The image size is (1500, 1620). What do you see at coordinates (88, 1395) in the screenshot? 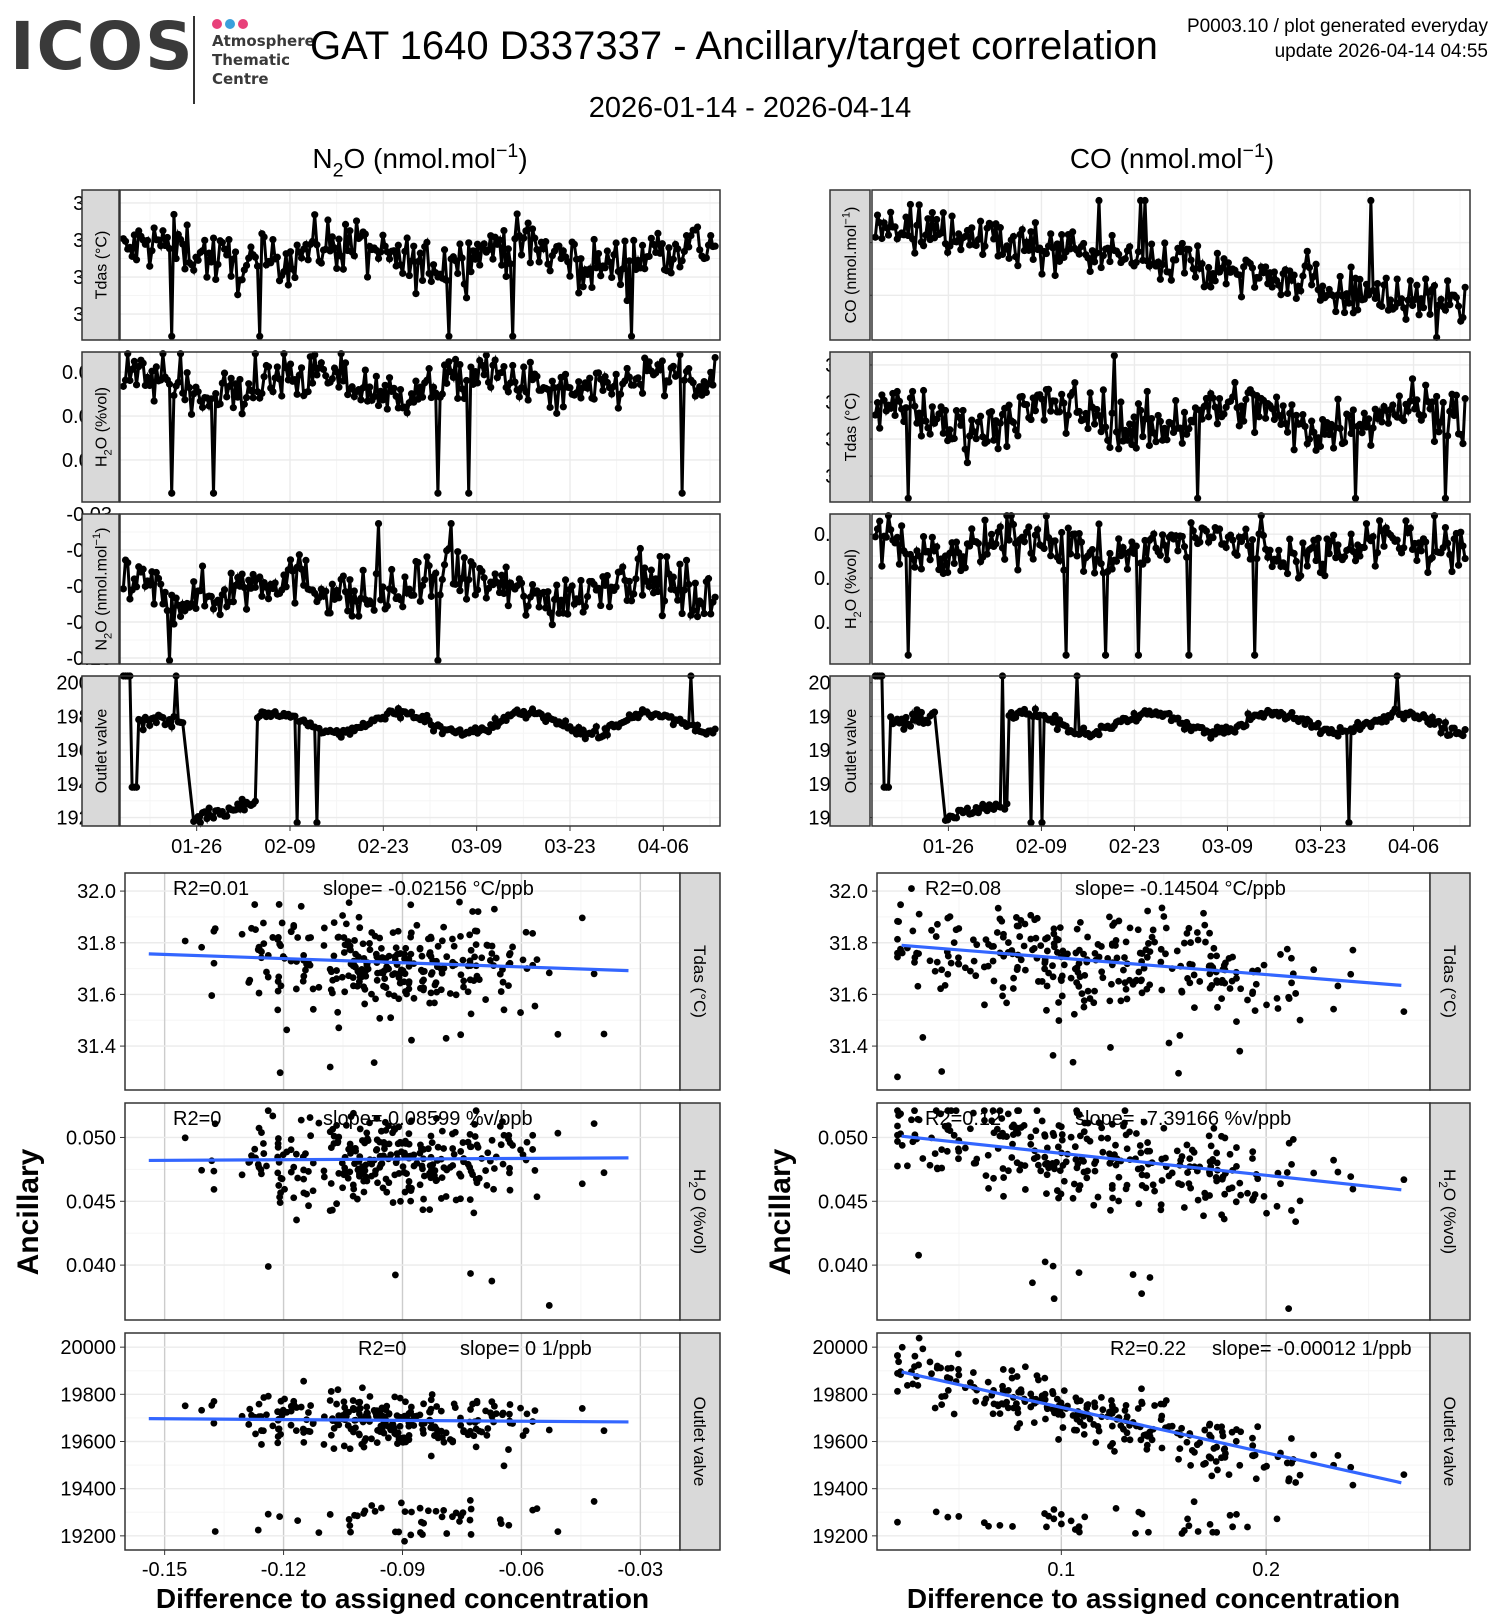
I see `y-tick-label: 19800` at bounding box center [88, 1395].